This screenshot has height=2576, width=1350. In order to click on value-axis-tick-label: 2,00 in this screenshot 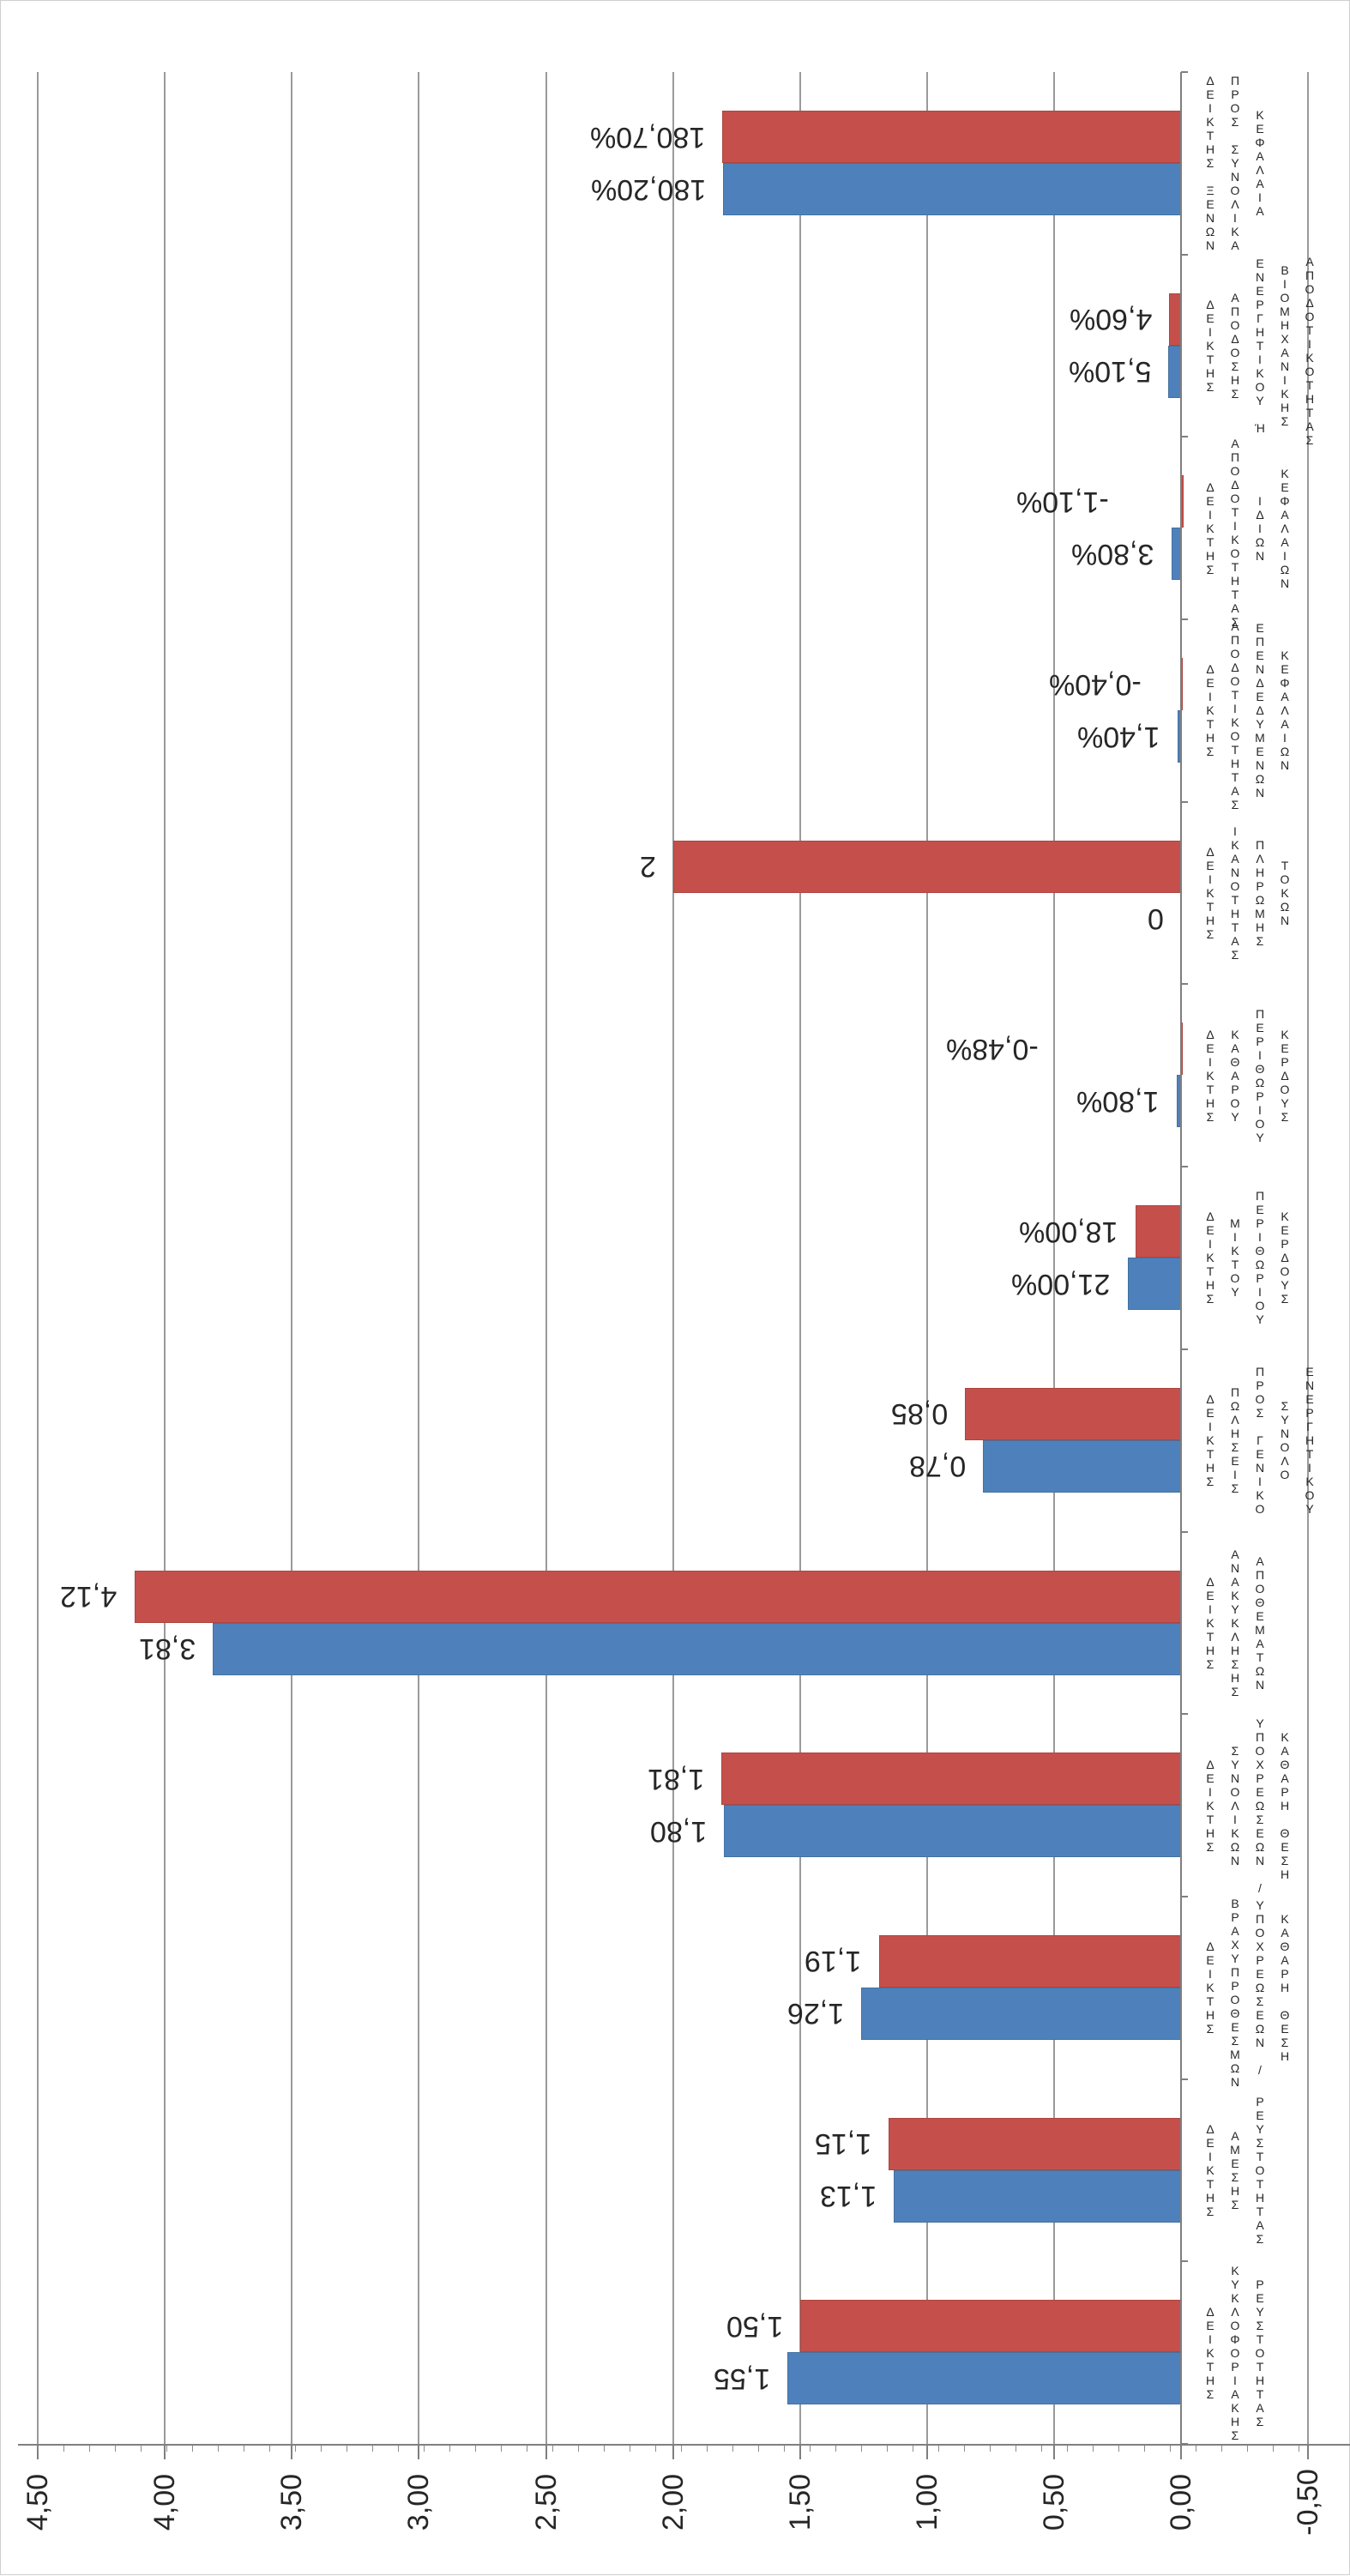, I will do `click(673, 2502)`.